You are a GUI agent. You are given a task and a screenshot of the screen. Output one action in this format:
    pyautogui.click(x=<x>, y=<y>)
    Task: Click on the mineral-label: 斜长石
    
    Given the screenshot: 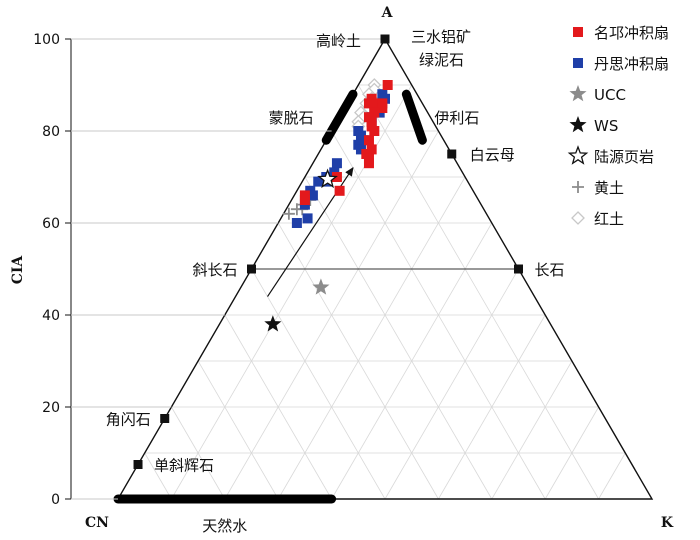 What is the action you would take?
    pyautogui.click(x=214, y=270)
    